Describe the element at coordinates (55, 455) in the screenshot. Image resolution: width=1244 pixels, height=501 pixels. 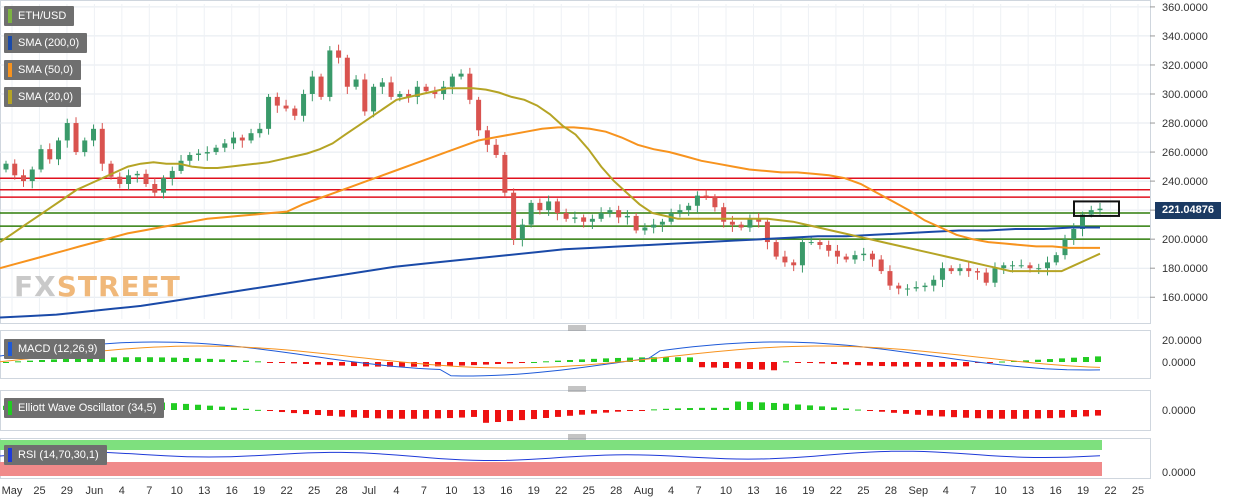
I see `rsi-label: RSI (14,70,30,1)` at that location.